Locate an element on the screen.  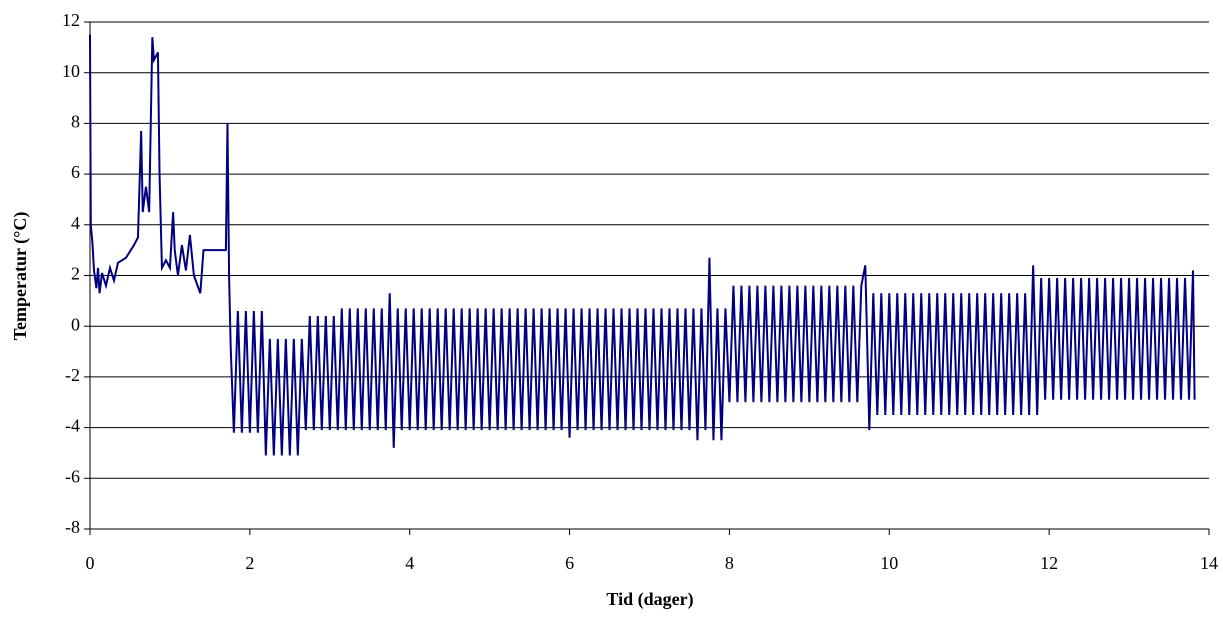
y-tick-label: -2 is located at coordinates (72, 375).